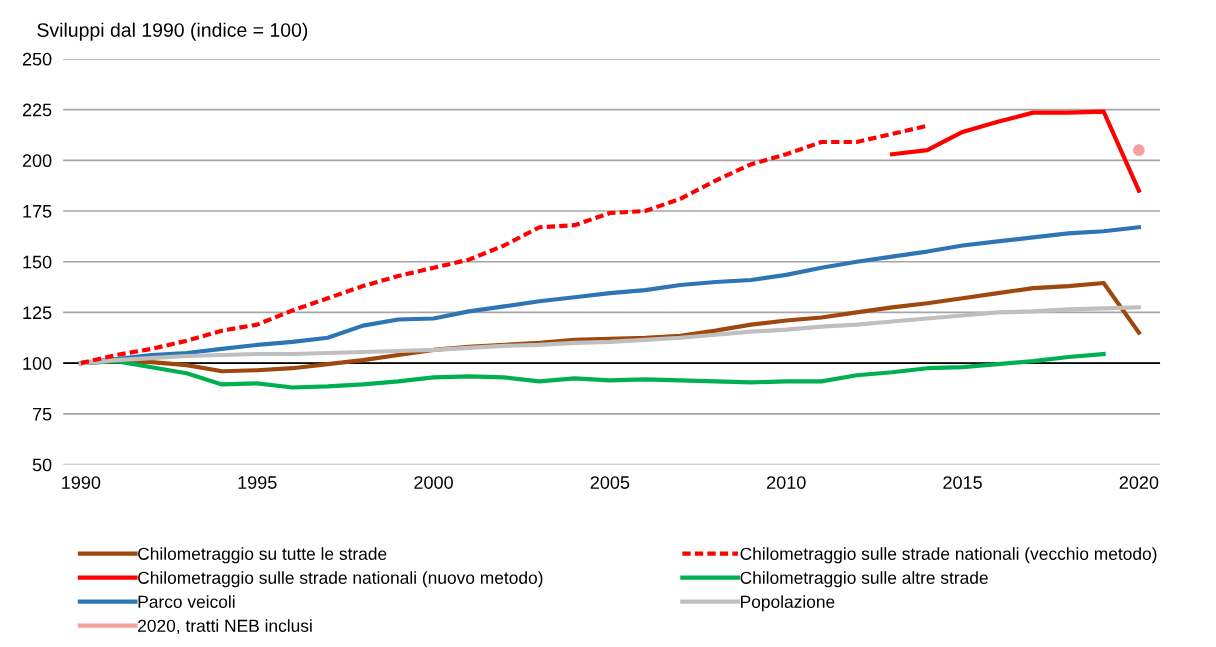  I want to click on x-tick-label: 2005, so click(610, 482).